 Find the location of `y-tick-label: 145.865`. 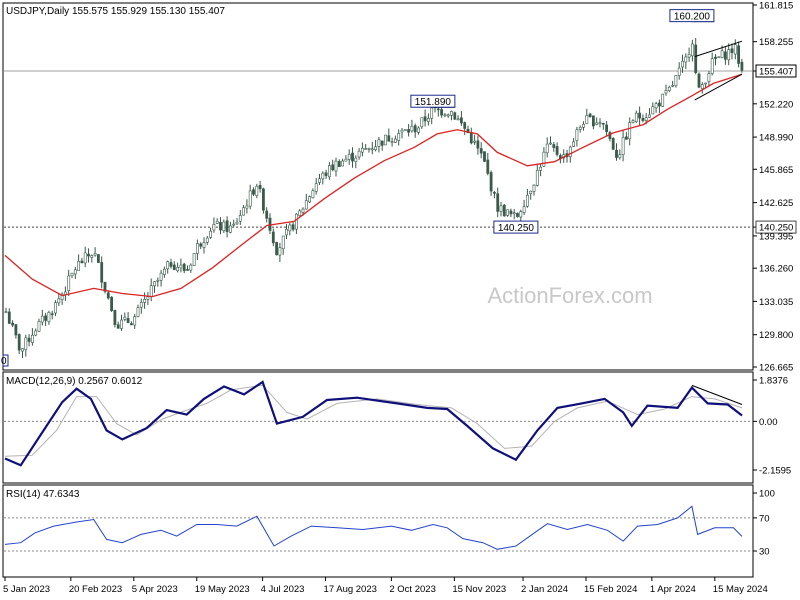

y-tick-label: 145.865 is located at coordinates (776, 170).